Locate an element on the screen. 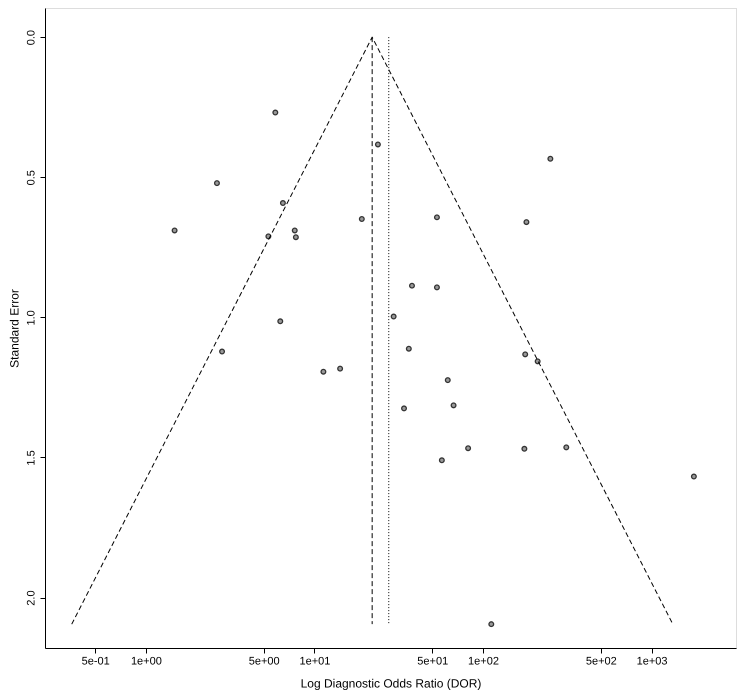  y-tick-label: 0.0 is located at coordinates (32, 38).